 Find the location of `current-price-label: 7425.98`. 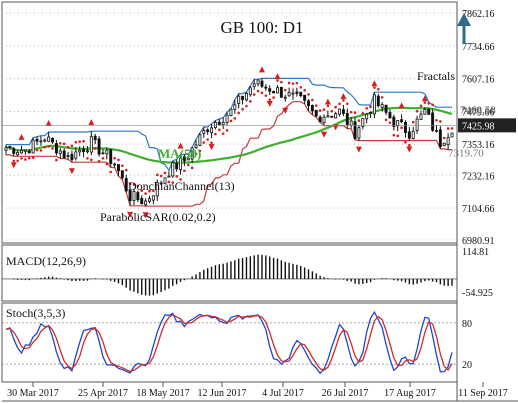

current-price-label: 7425.98 is located at coordinates (478, 126).